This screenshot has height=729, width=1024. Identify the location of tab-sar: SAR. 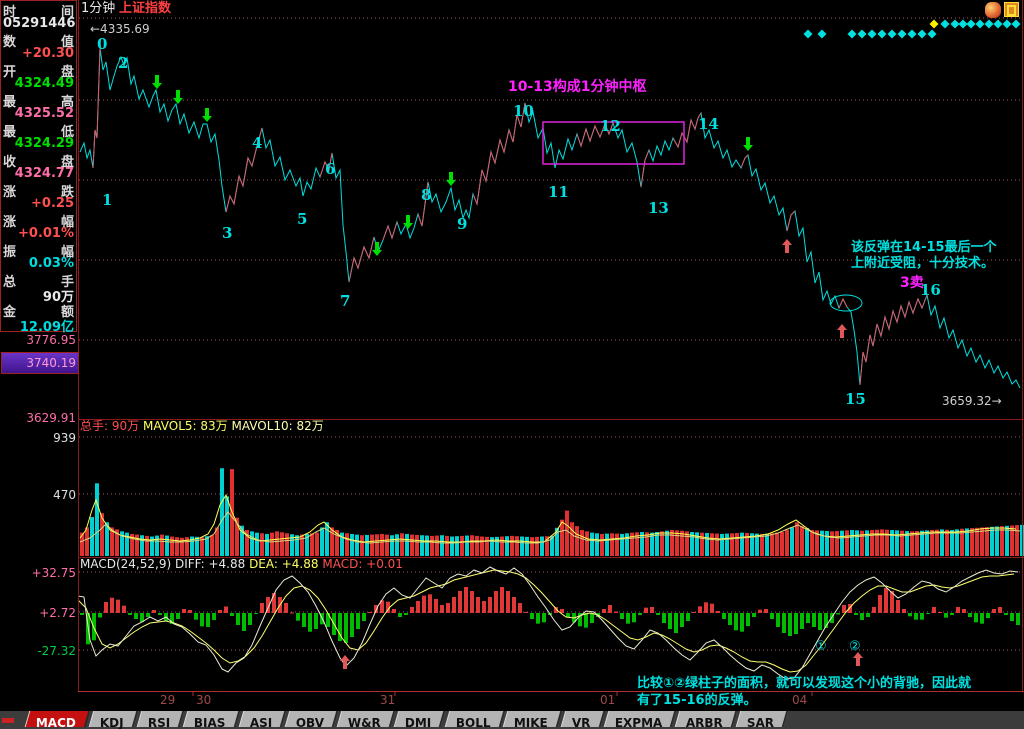
(762, 720).